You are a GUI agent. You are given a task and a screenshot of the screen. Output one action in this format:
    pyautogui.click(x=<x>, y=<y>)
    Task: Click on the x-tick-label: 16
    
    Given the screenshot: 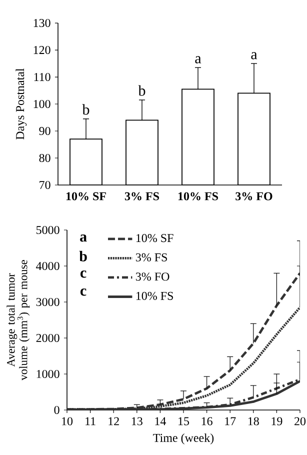 What is the action you would take?
    pyautogui.click(x=207, y=421)
    